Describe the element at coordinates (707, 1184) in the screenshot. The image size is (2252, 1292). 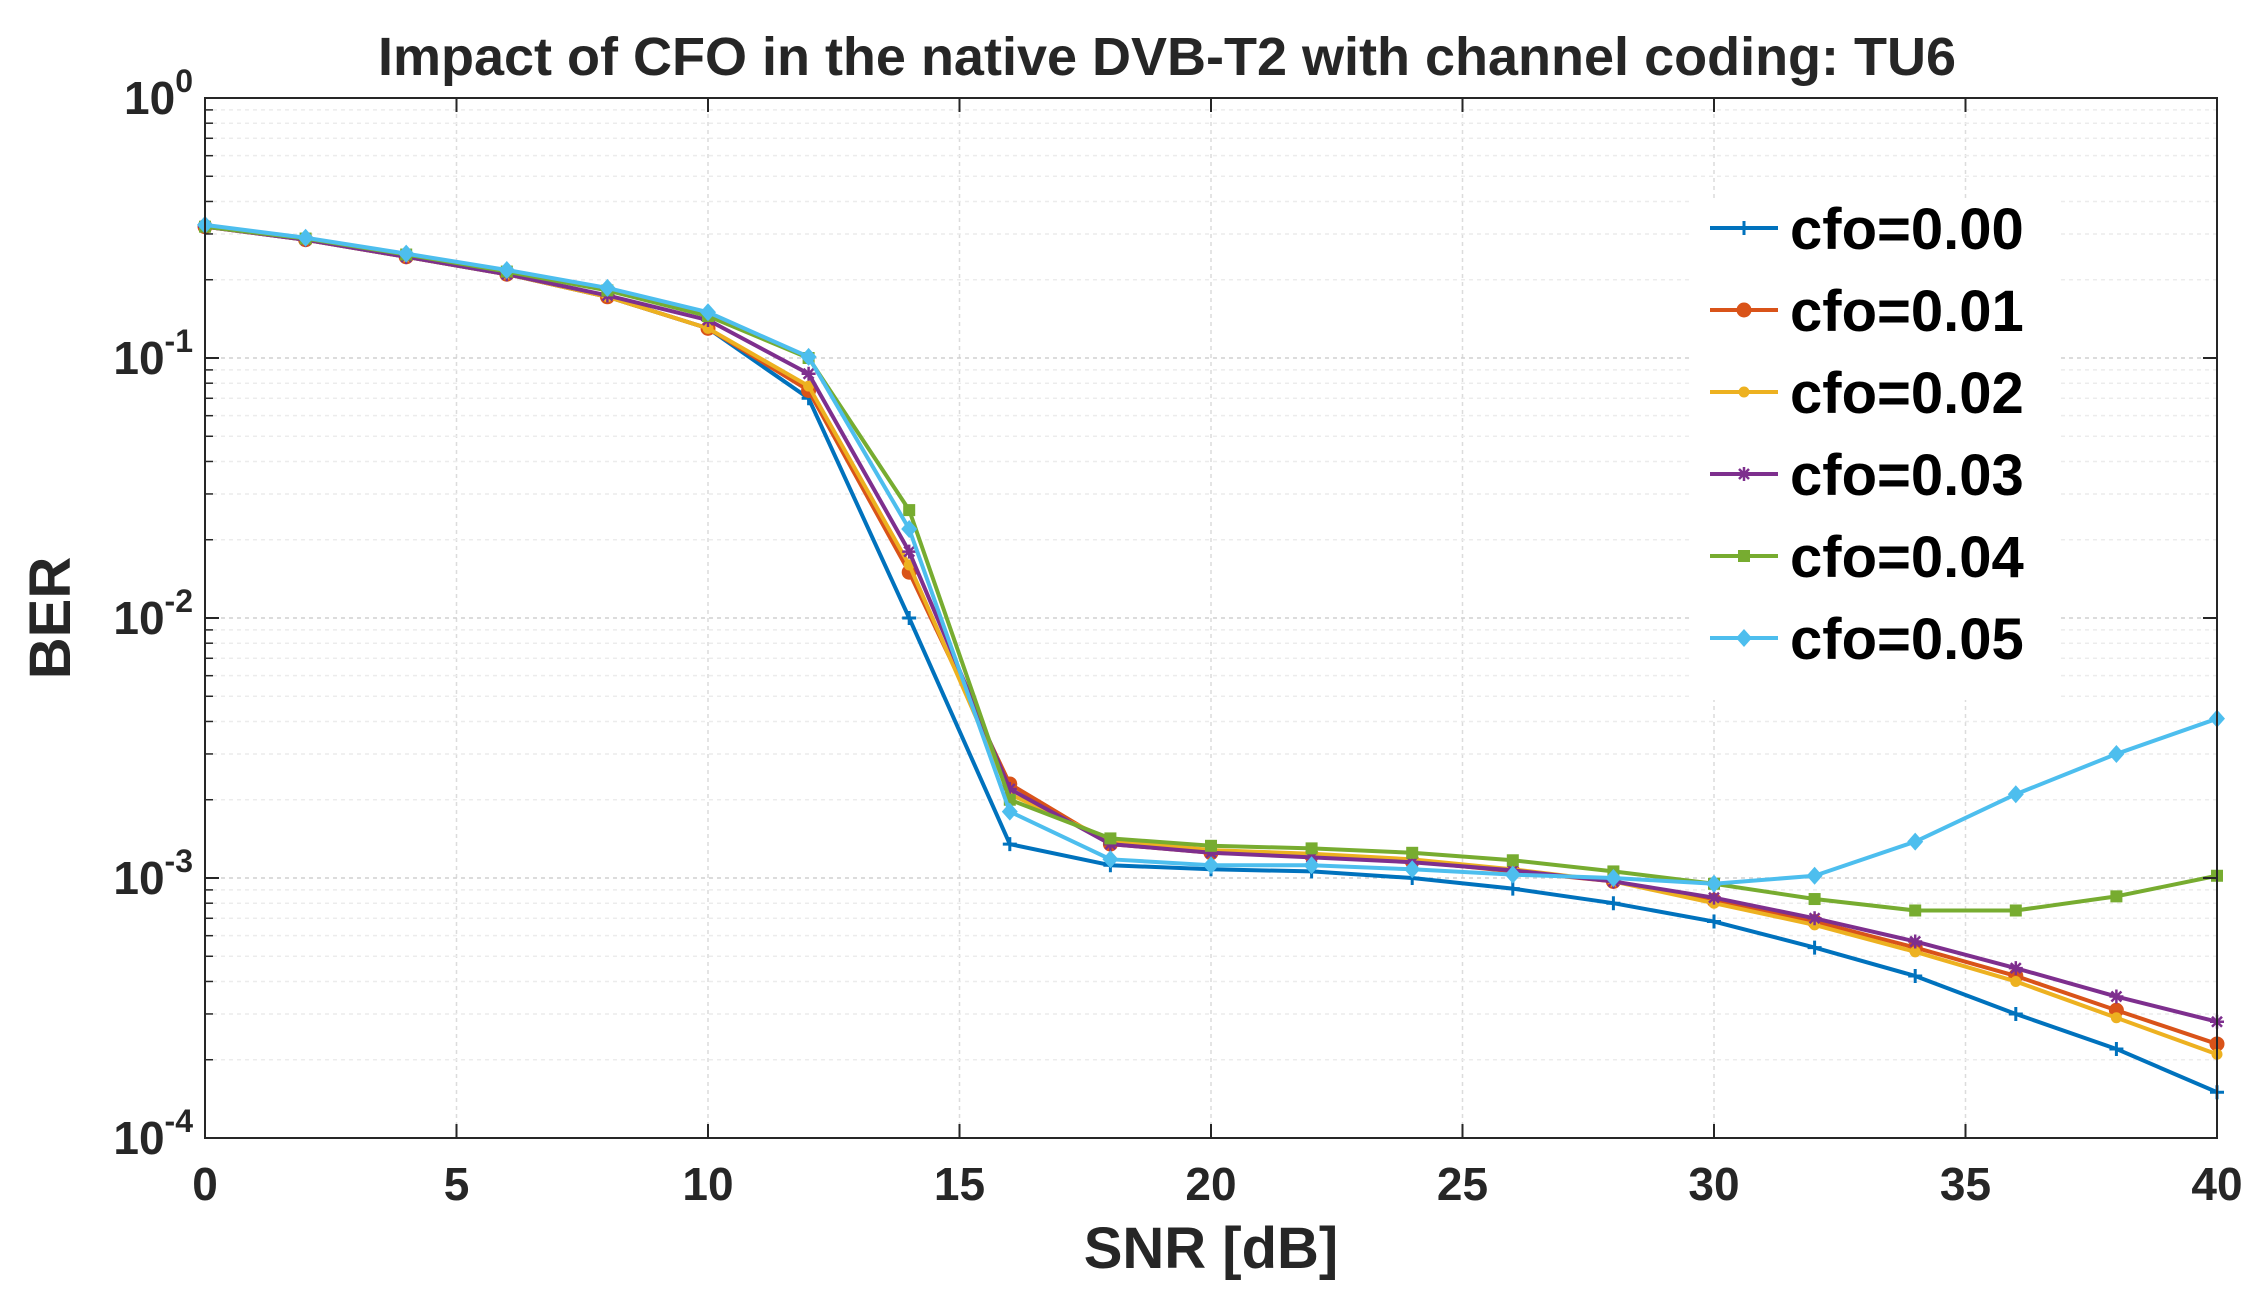
I see `x-tick-label: 10` at that location.